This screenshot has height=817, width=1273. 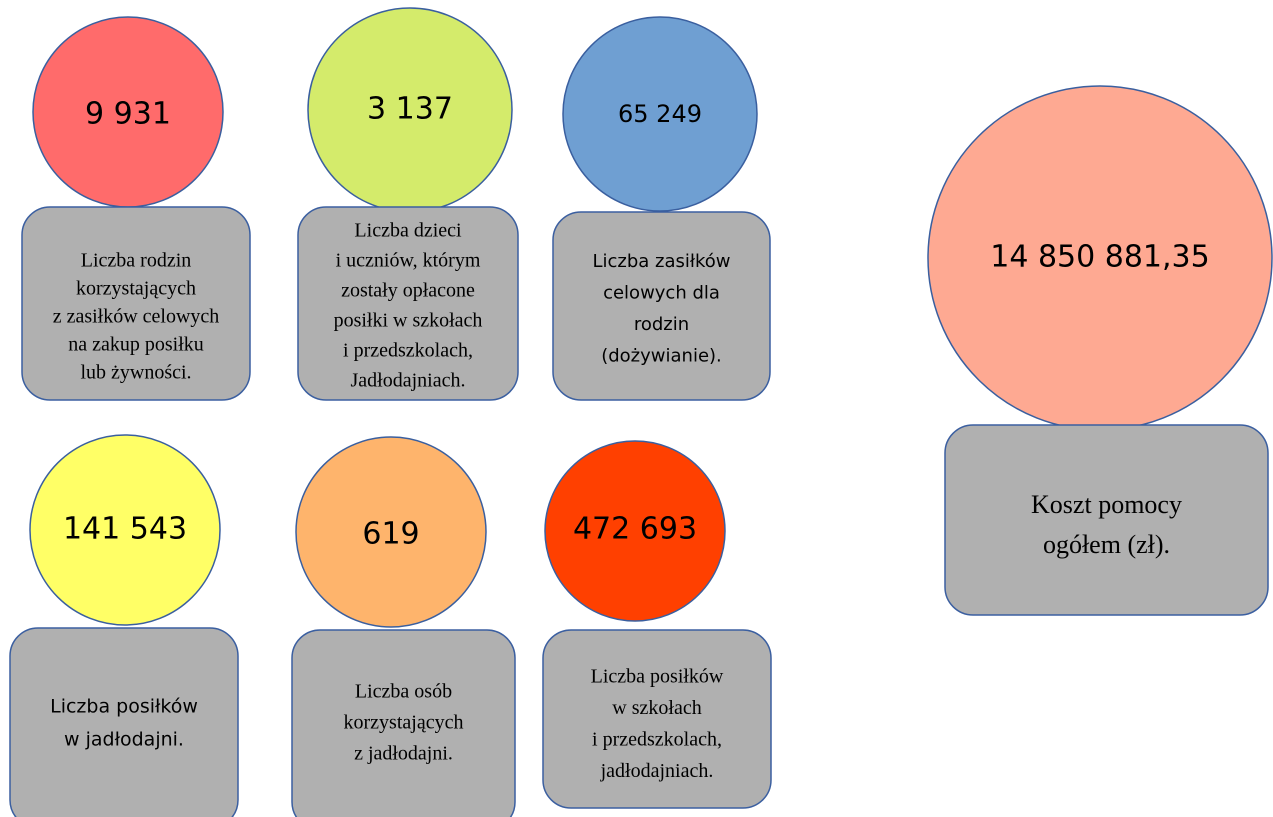 I want to click on label-line: w jadłodajni., so click(x=124, y=740).